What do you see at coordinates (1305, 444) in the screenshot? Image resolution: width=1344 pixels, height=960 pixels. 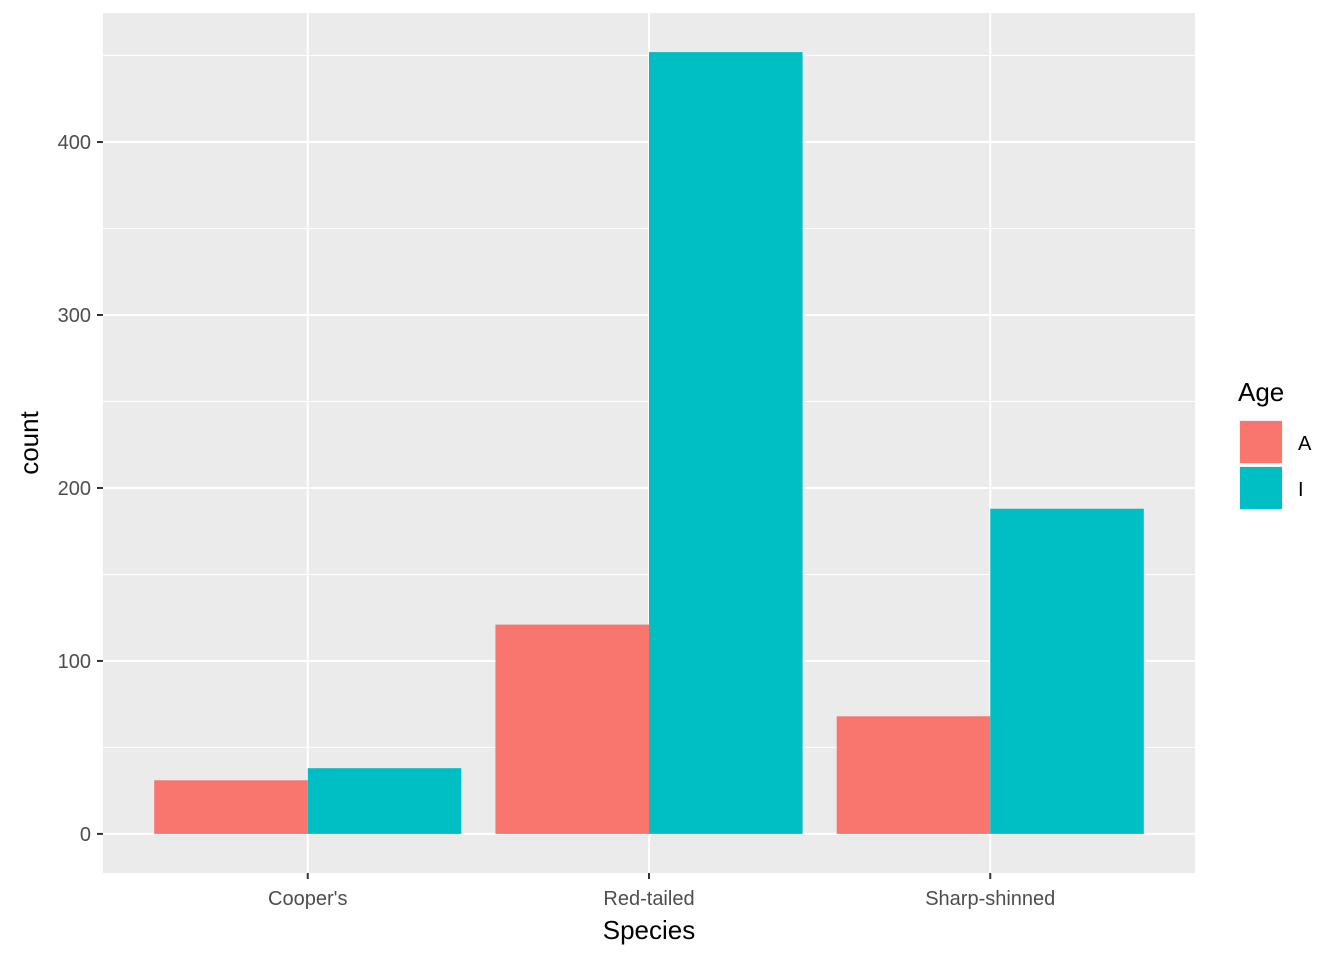 I see `legend-label-a: A` at bounding box center [1305, 444].